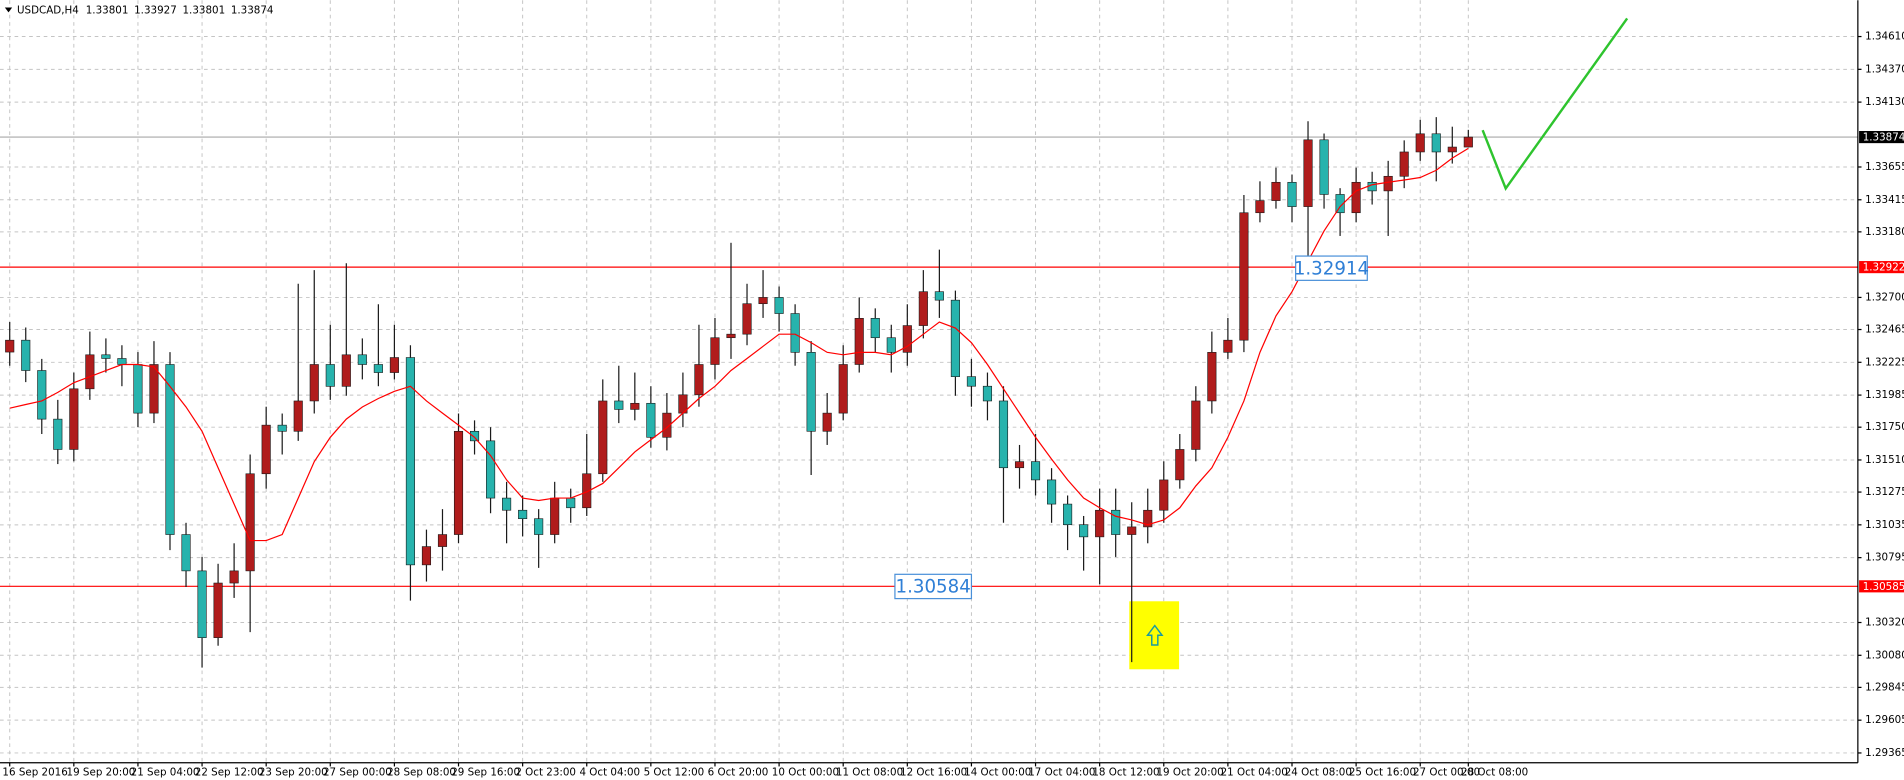 The width and height of the screenshot is (1904, 780). What do you see at coordinates (933, 773) in the screenshot?
I see `x-tick-label: 12 Oct 16:00` at bounding box center [933, 773].